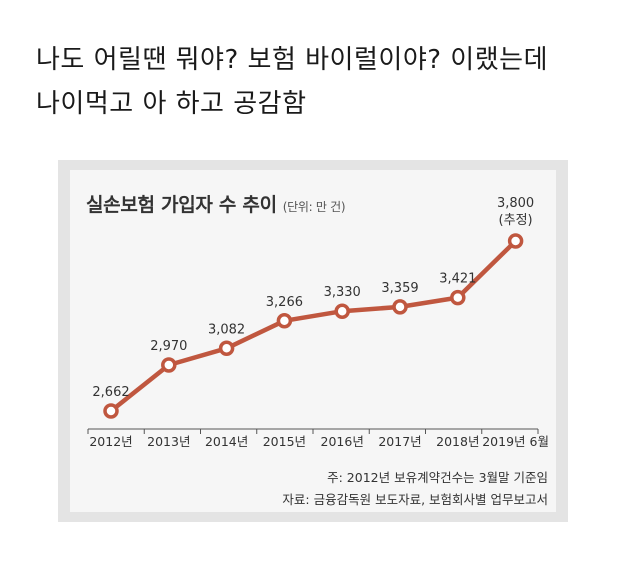  Describe the element at coordinates (457, 441) in the screenshot. I see `x-tick-label: 2018년` at that location.